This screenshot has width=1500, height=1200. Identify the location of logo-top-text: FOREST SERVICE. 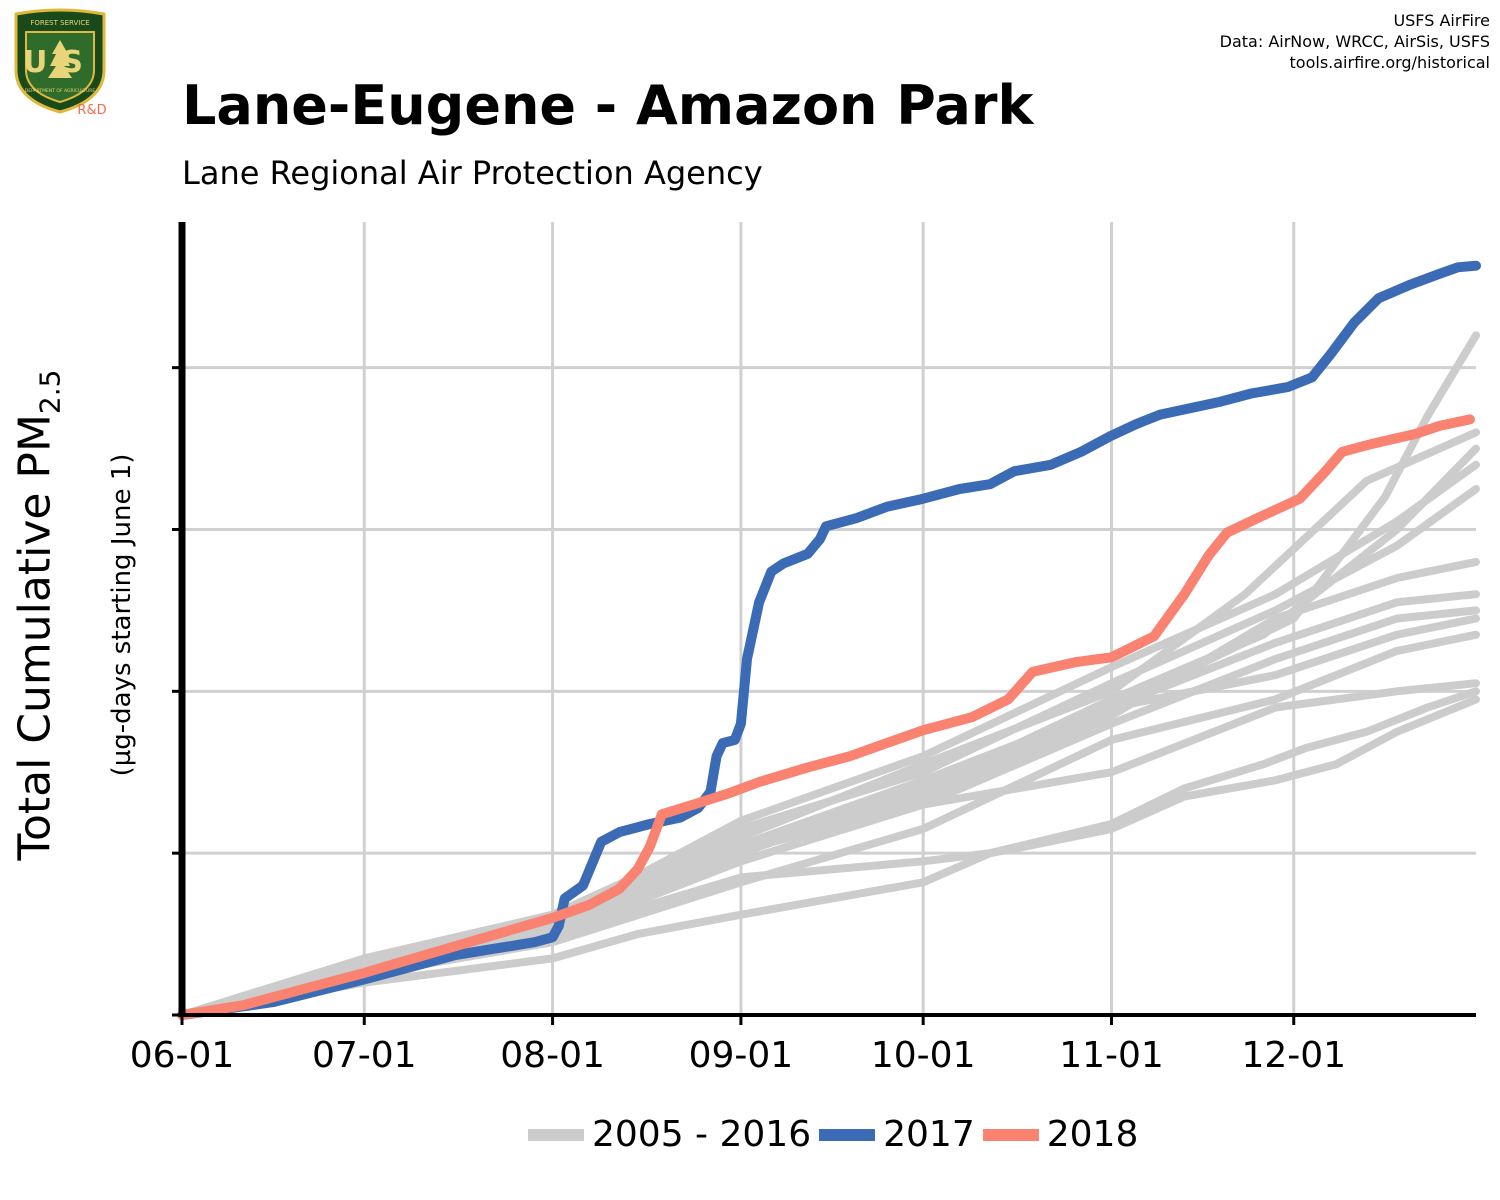
(59, 23).